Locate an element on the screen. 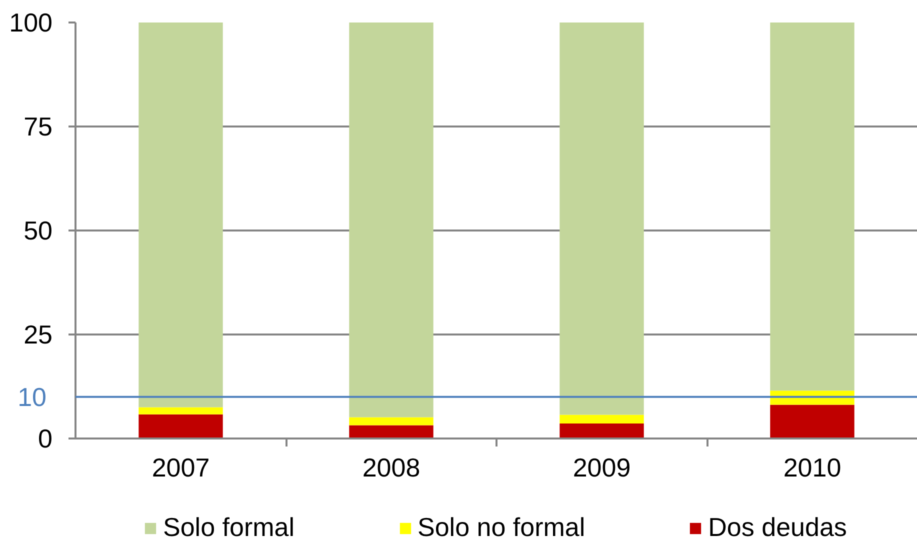 This screenshot has width=917, height=543. y-tick-label: 0 is located at coordinates (45, 439).